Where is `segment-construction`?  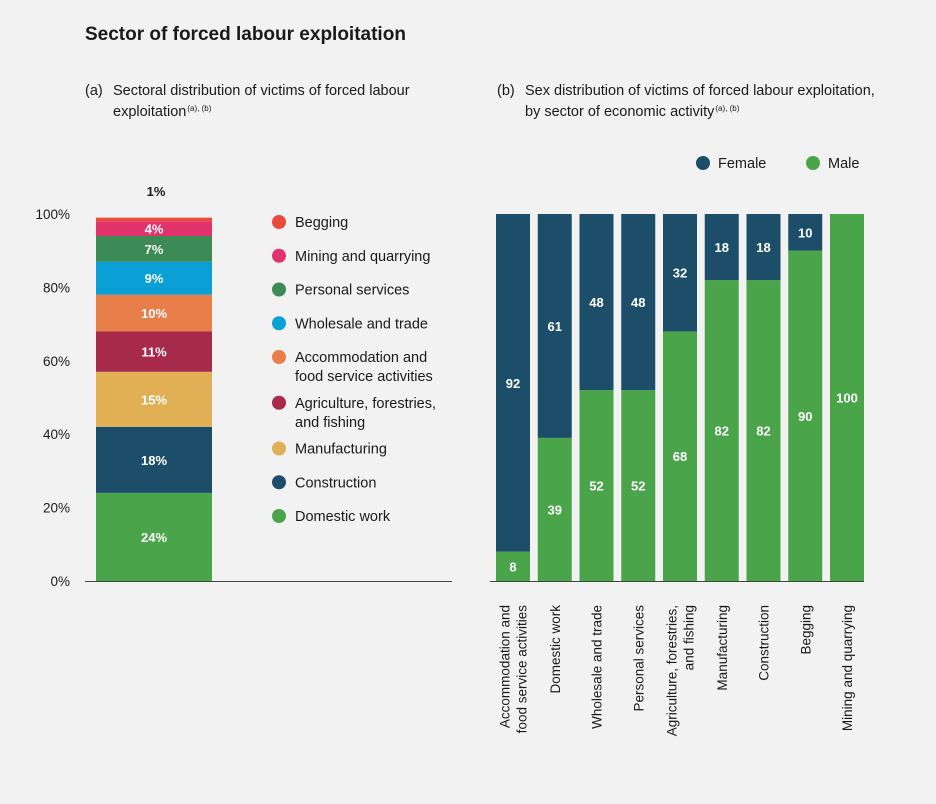 segment-construction is located at coordinates (154, 459).